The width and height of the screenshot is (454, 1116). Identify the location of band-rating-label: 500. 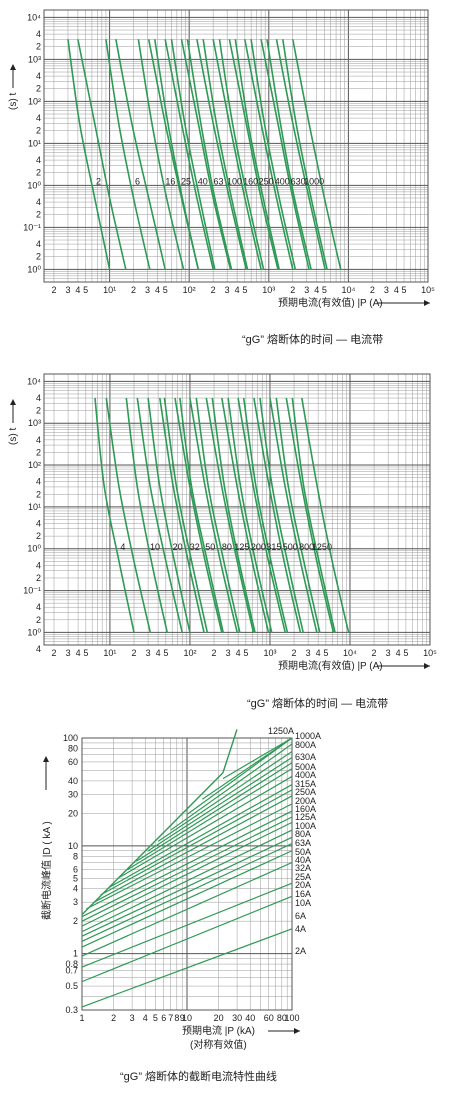
(290, 547).